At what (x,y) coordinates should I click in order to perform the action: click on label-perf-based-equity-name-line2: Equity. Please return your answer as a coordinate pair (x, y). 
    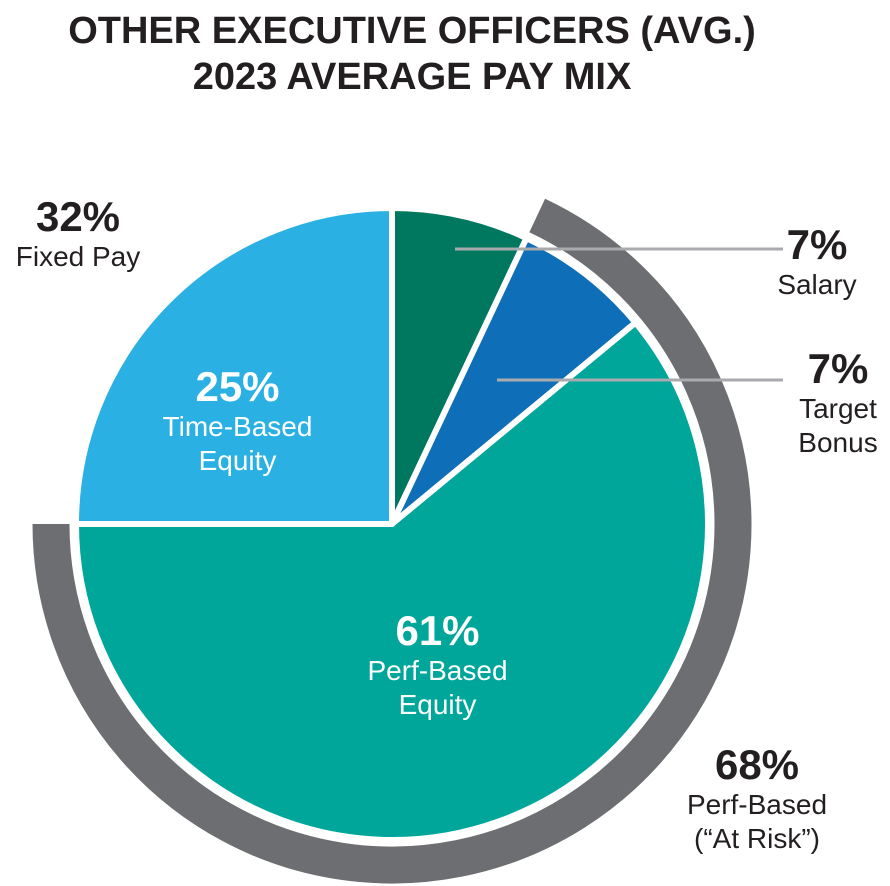
    Looking at the image, I should click on (437, 704).